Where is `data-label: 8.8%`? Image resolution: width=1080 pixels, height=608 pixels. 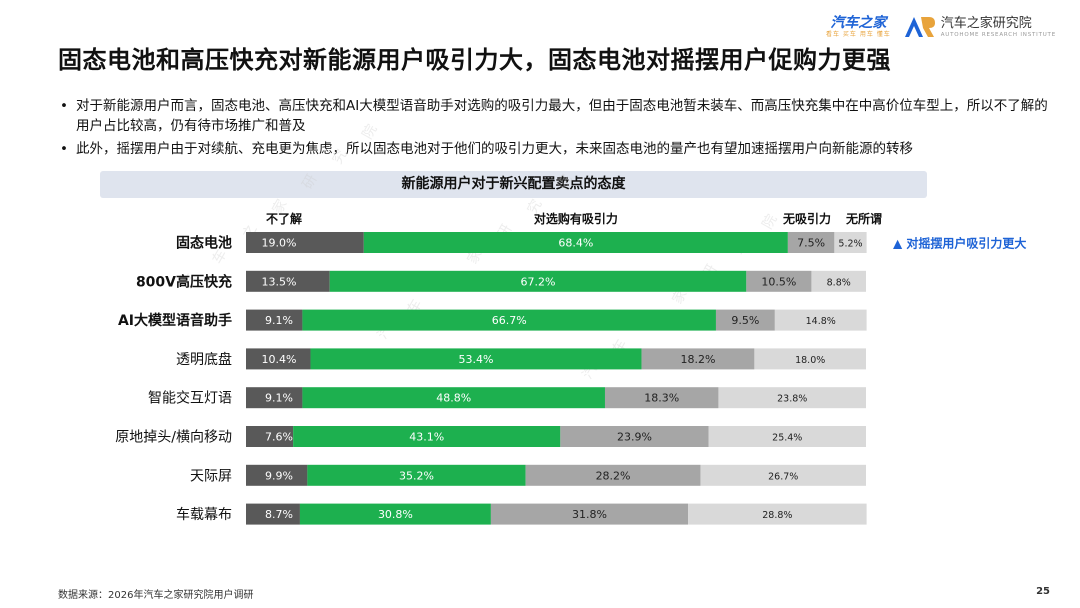 data-label: 8.8% is located at coordinates (839, 282).